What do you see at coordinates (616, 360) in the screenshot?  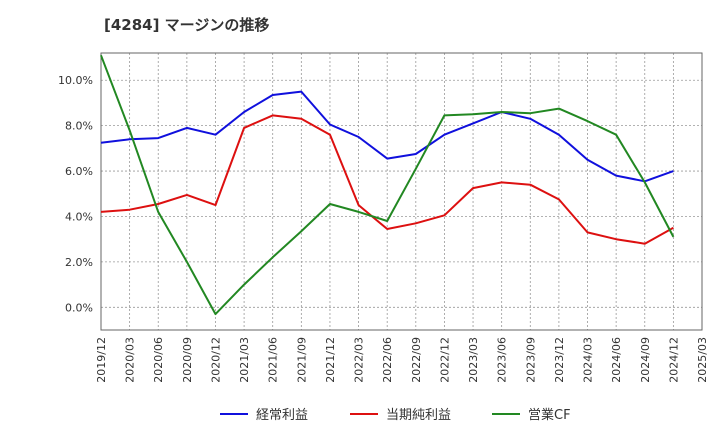 I see `x-tick-label: 2024/06` at bounding box center [616, 360].